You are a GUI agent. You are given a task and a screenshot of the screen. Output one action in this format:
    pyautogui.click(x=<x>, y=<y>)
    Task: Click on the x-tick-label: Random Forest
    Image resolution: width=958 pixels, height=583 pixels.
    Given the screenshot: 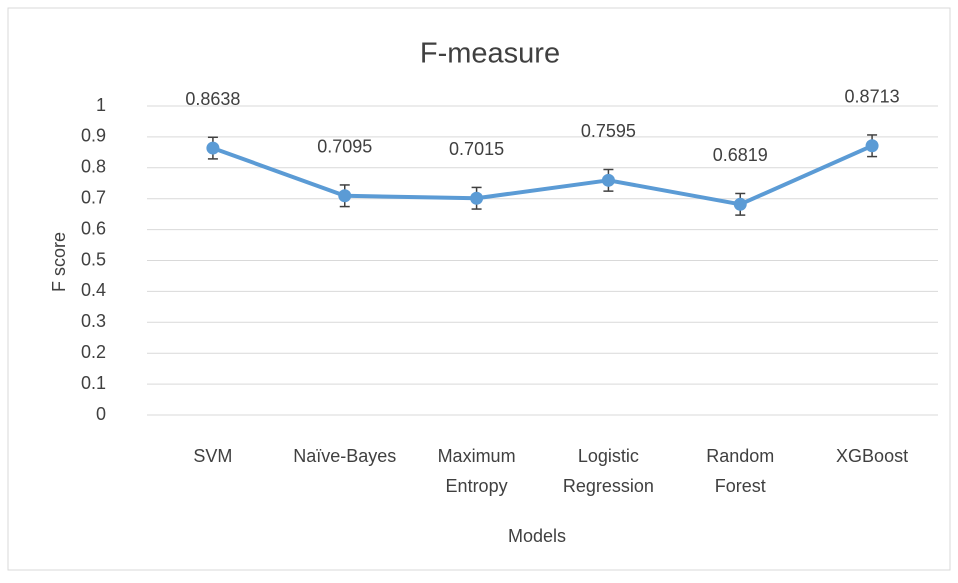 What is the action you would take?
    pyautogui.click(x=740, y=471)
    